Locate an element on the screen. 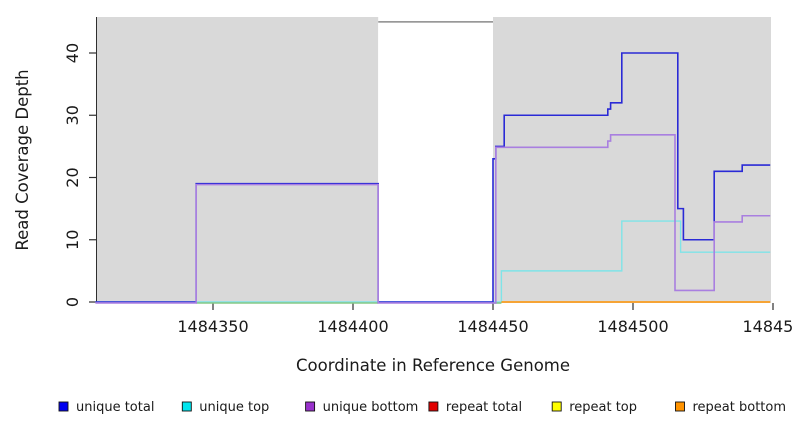 The width and height of the screenshot is (792, 432). y-tick-label-2: 20 is located at coordinates (72, 177).